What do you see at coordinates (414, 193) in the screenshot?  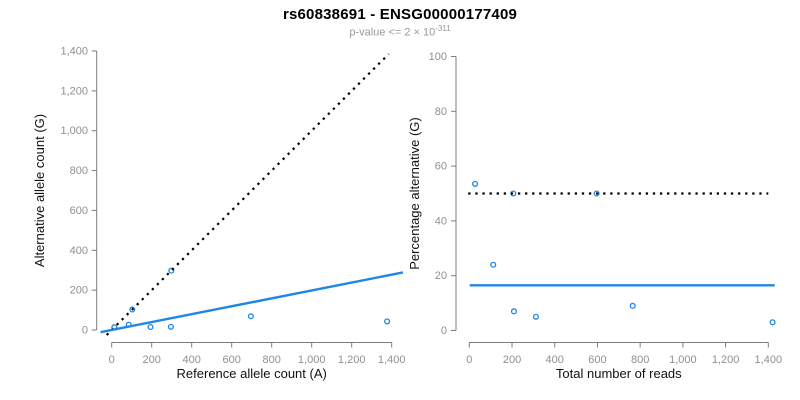 I see `percentage-alternative-scatter-y-axis-title: Percentage alternative (G)` at bounding box center [414, 193].